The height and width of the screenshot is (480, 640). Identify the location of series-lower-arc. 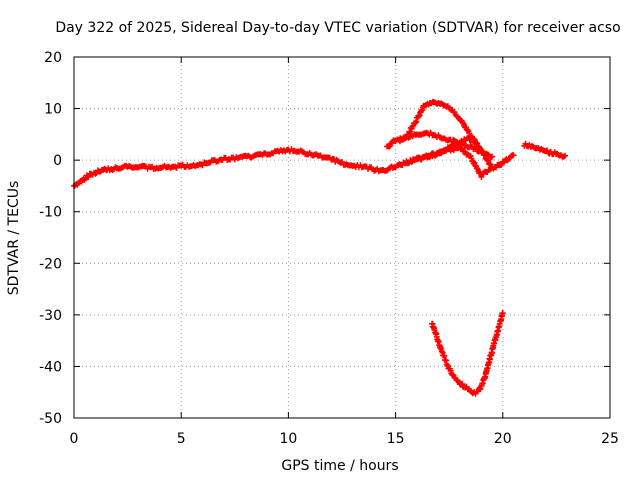
(442, 150).